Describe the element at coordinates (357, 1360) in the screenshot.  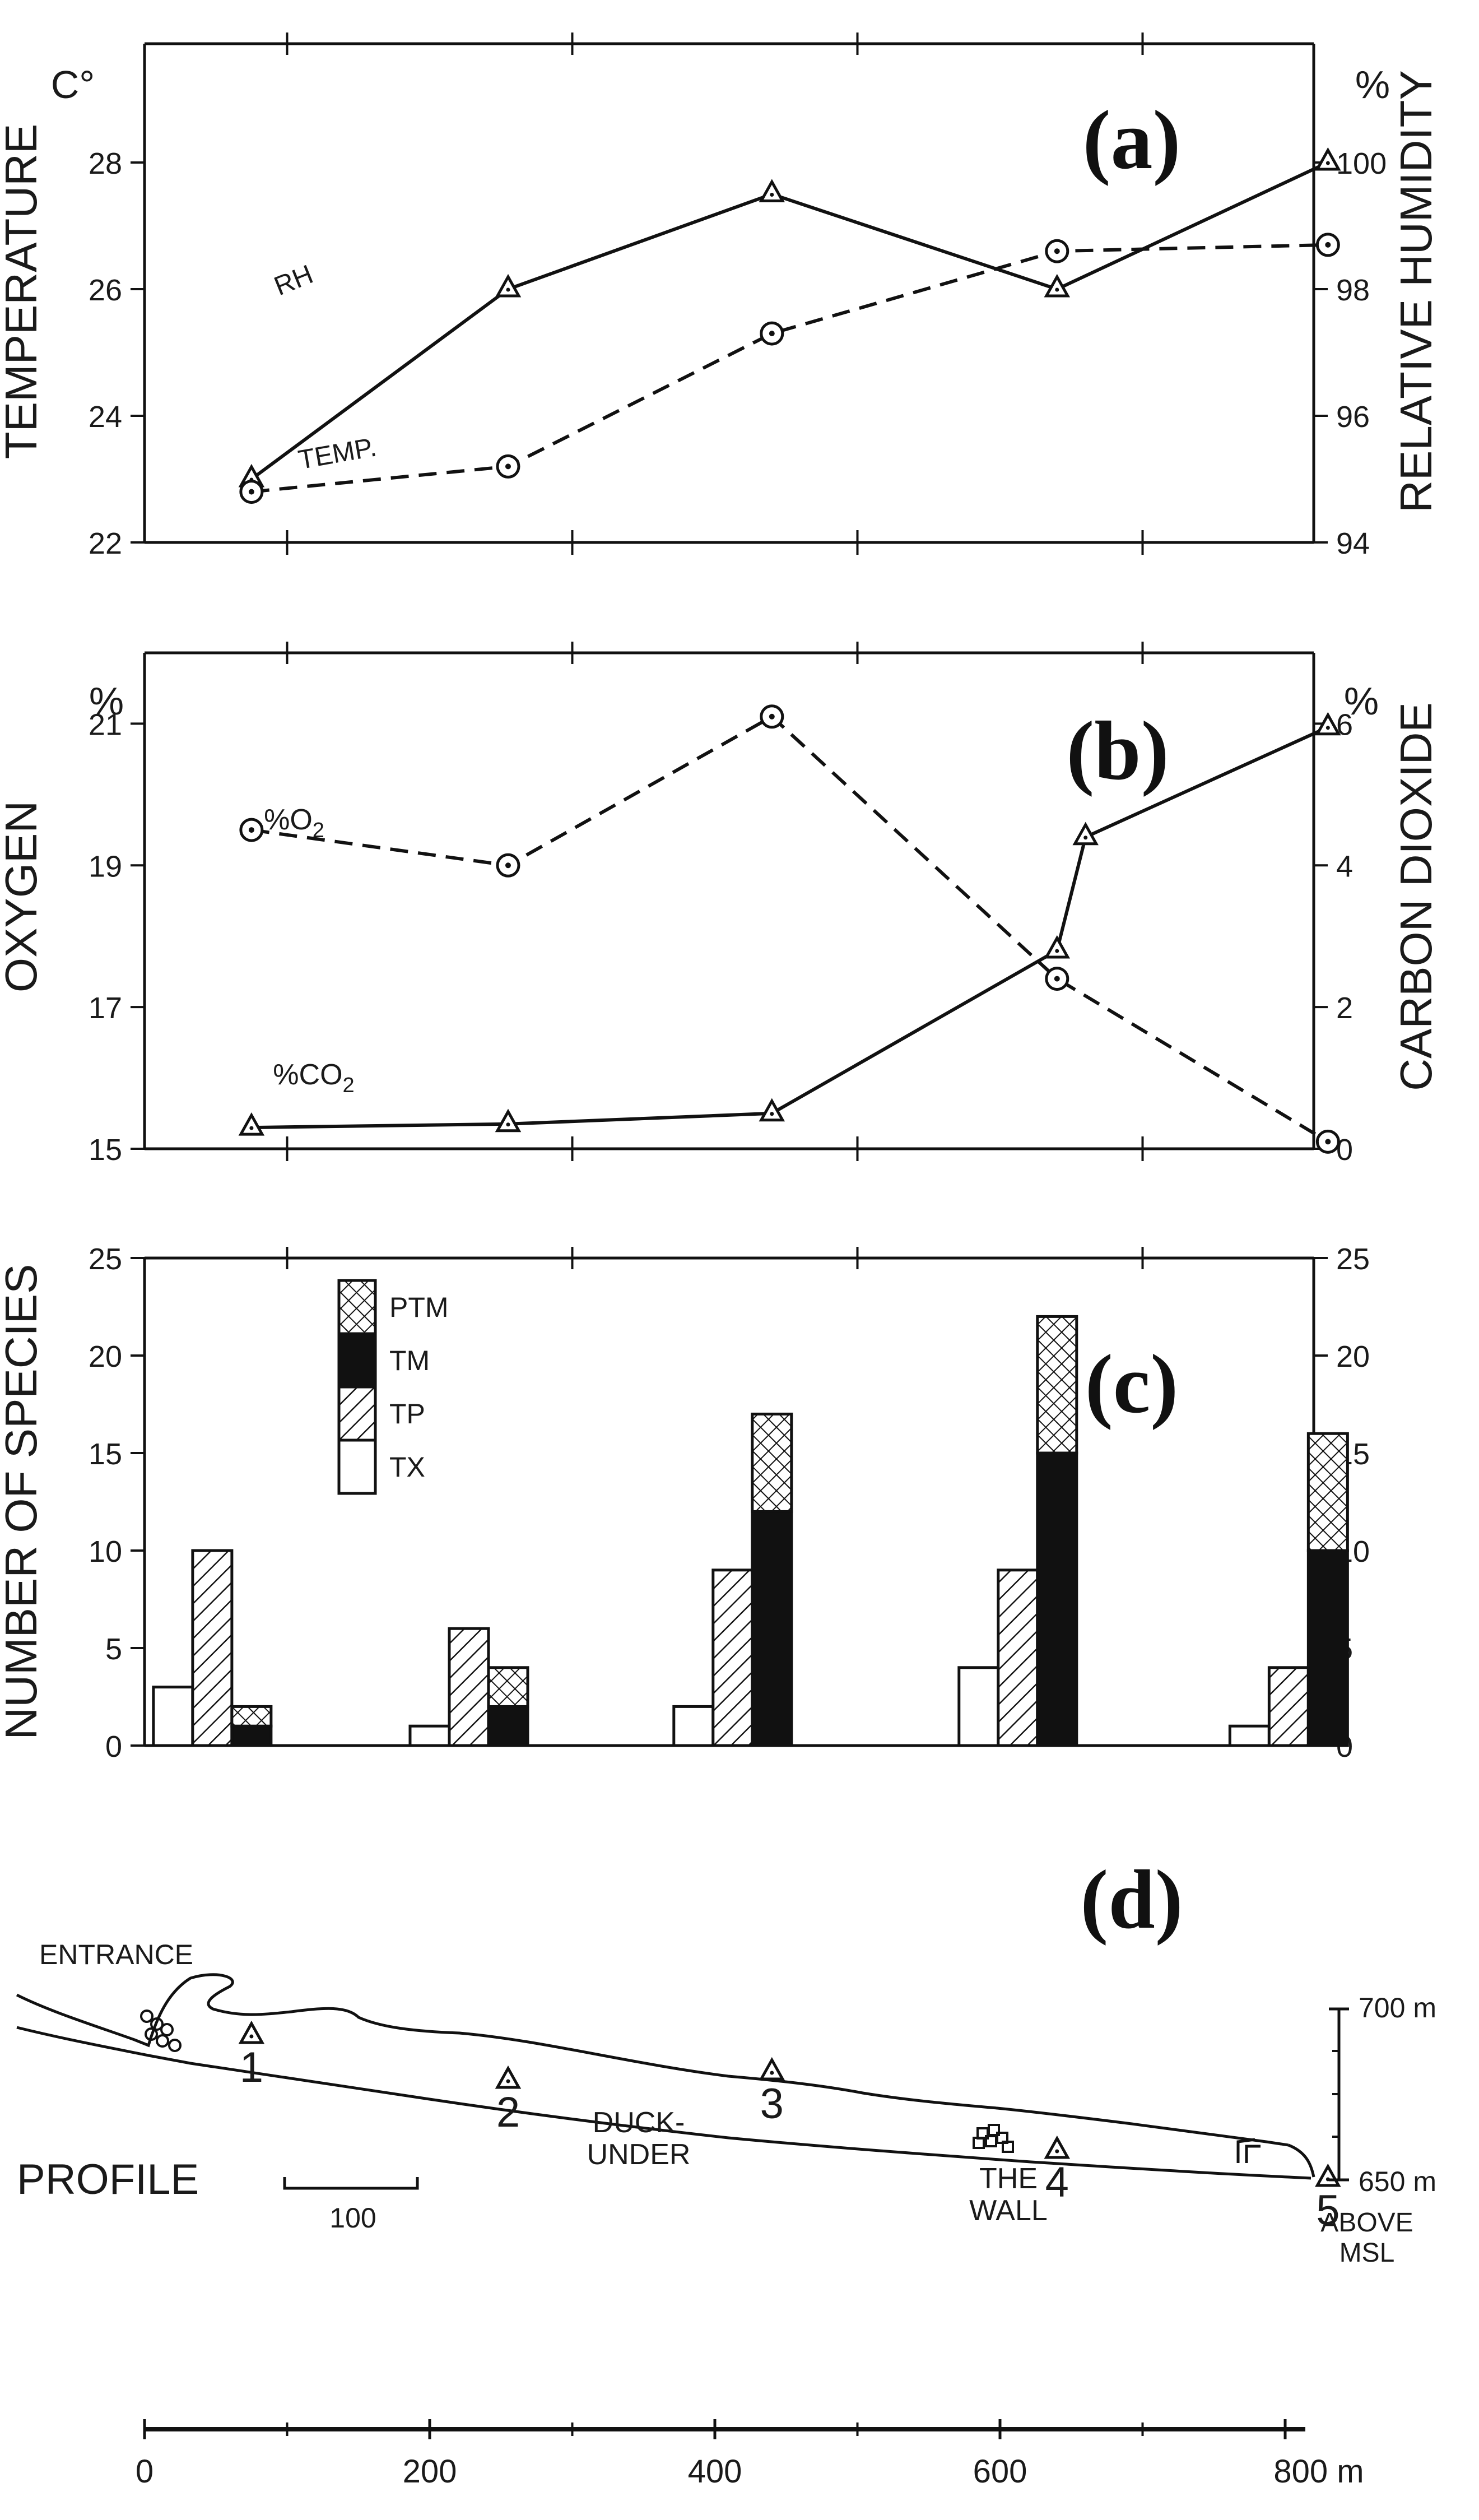
I see `c-legend-swatch-tm` at that location.